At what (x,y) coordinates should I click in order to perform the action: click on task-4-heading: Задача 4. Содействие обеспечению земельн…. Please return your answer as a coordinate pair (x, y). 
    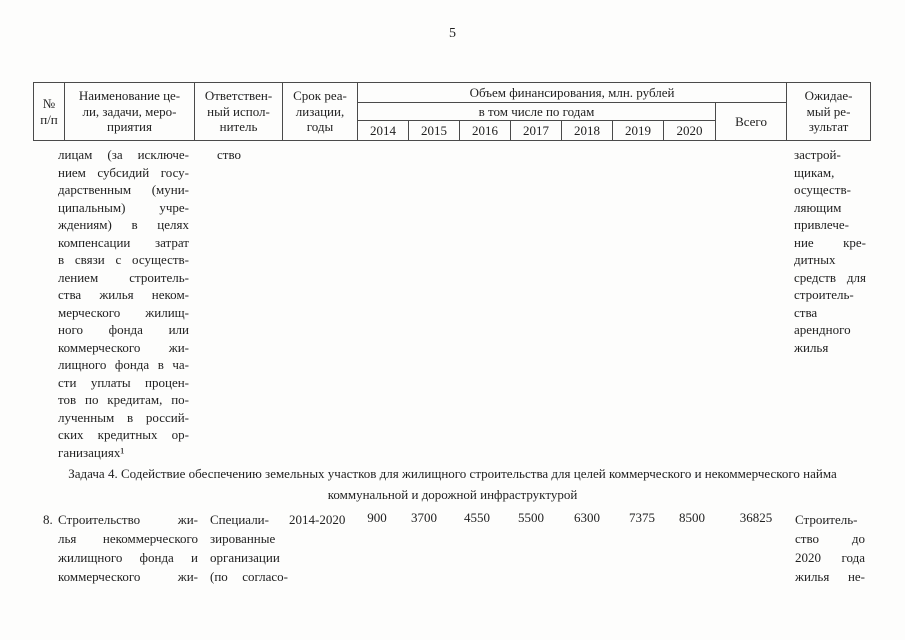
    Looking at the image, I should click on (452, 484).